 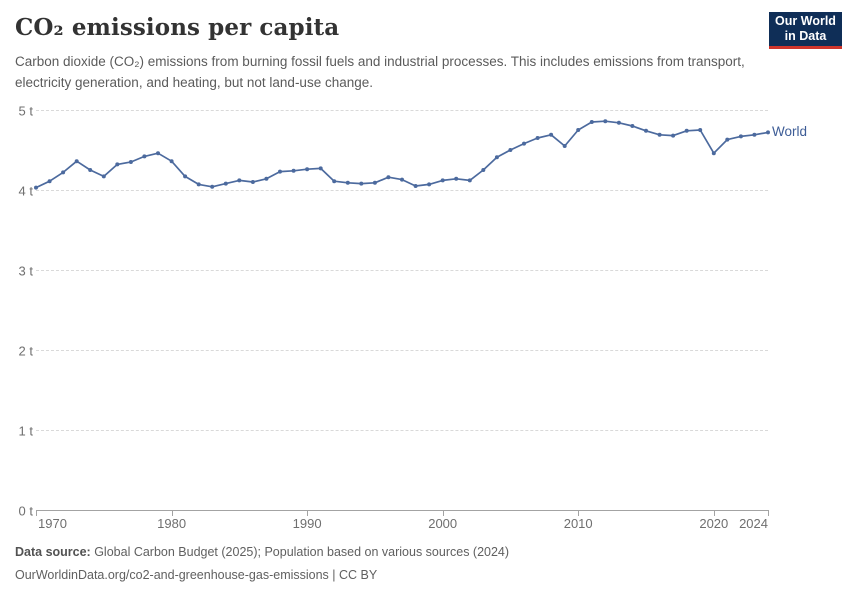 What do you see at coordinates (307, 523) in the screenshot?
I see `x-axis-label-1990: 1990` at bounding box center [307, 523].